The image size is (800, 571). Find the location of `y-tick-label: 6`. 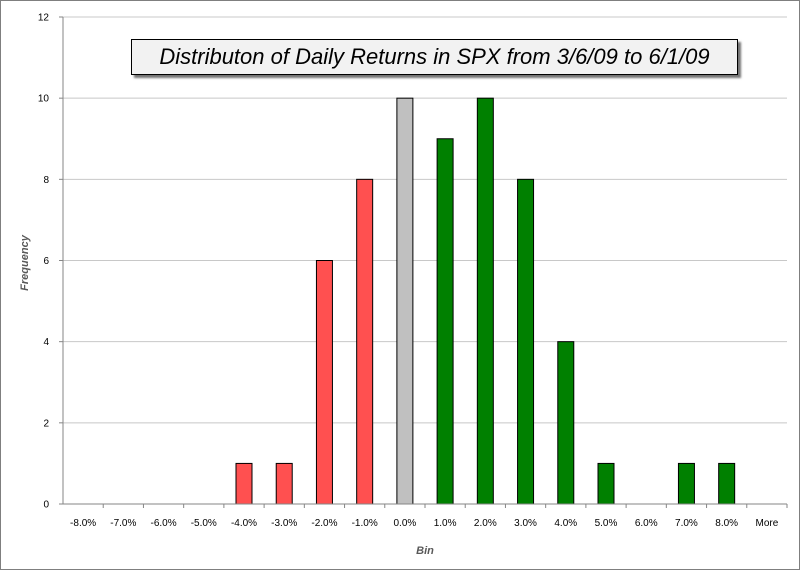

y-tick-label: 6 is located at coordinates (46, 261).